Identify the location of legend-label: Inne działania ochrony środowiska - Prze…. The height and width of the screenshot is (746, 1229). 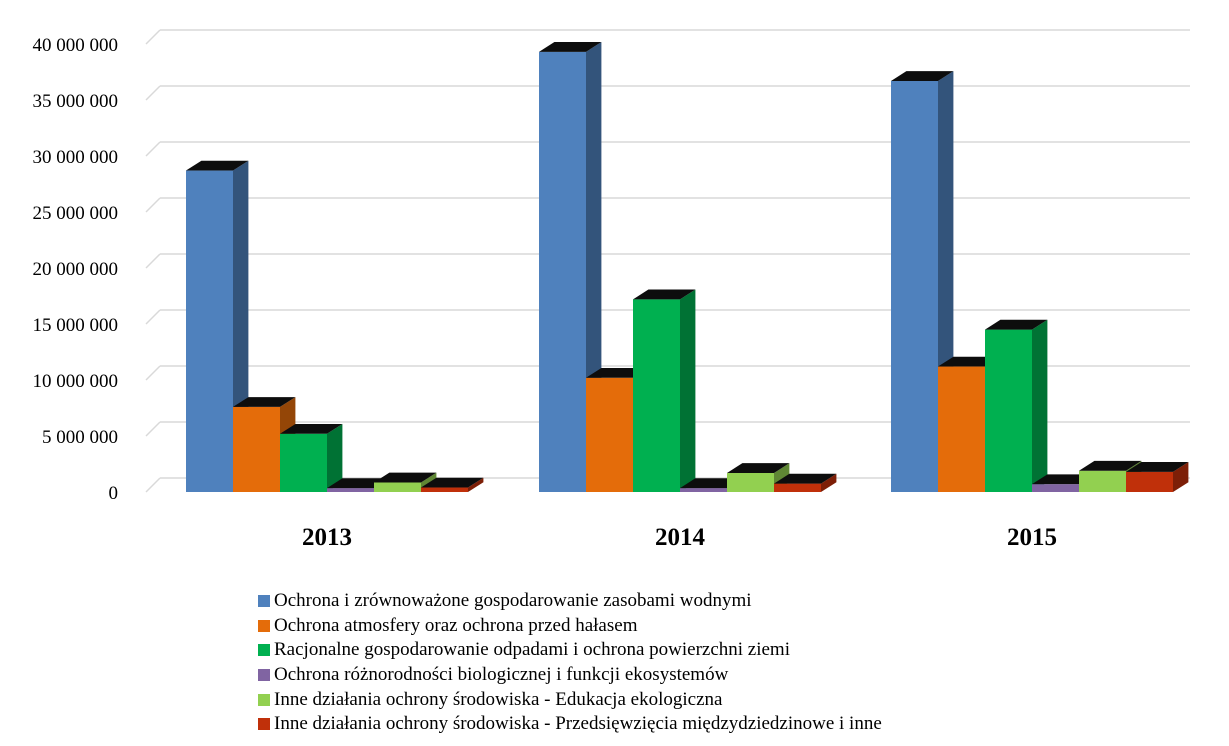
(578, 724).